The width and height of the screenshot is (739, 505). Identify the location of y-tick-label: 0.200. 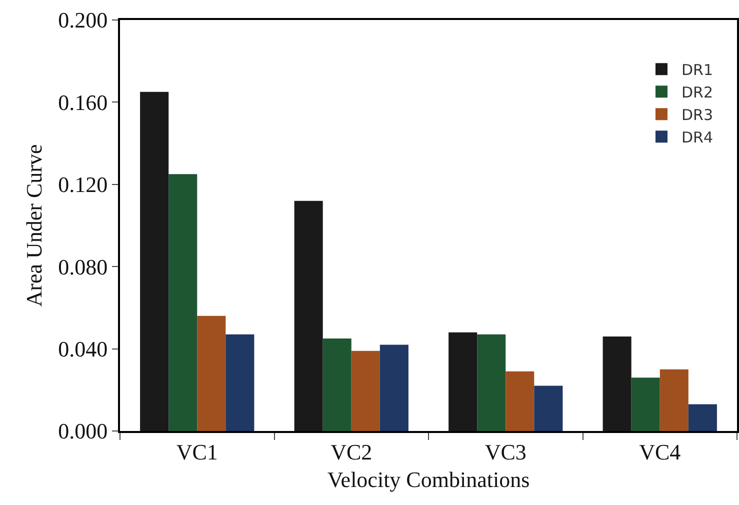
(83, 20).